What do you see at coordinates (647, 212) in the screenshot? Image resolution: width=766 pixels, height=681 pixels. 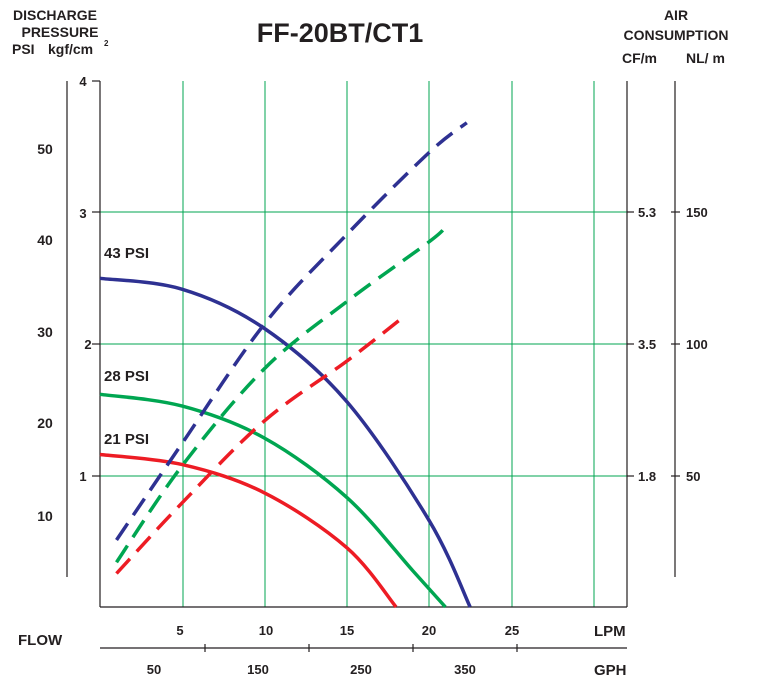 I see `cfm-tick-label: 5.3` at bounding box center [647, 212].